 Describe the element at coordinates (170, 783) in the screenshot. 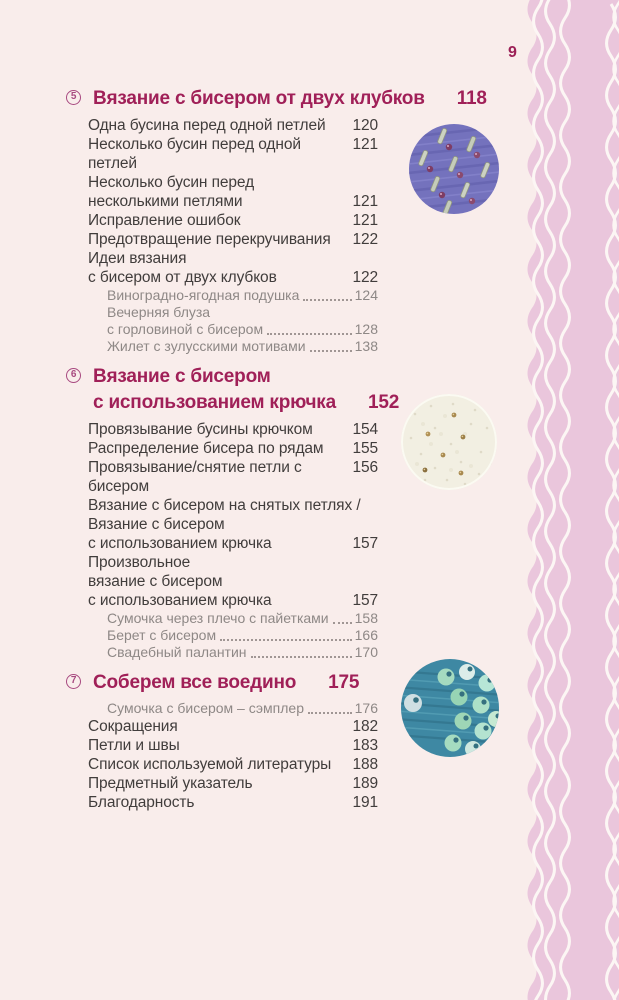

I see `entry-label: Предметный указатель` at that location.